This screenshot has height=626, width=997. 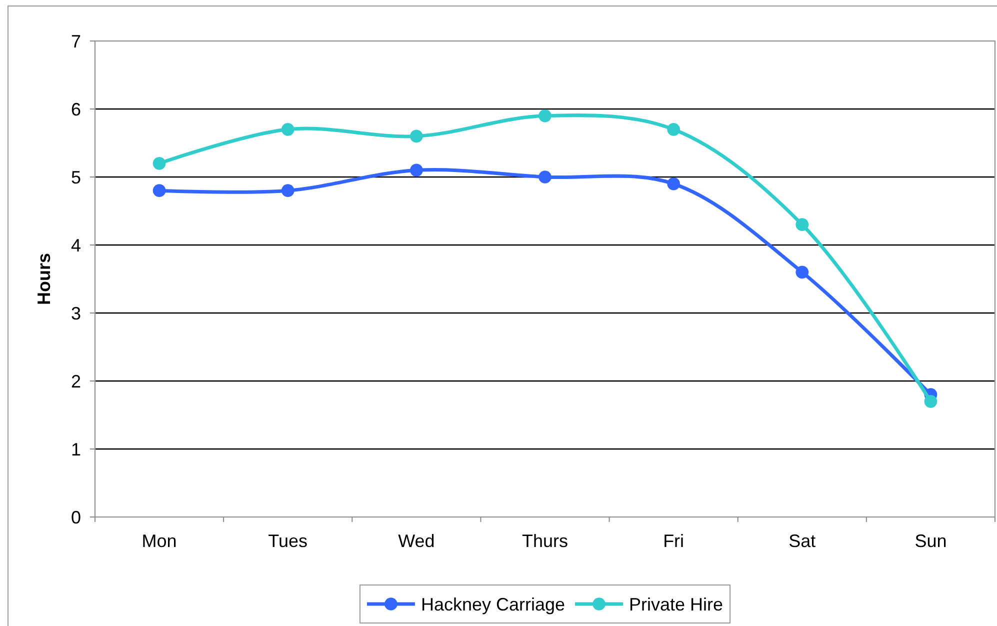 What do you see at coordinates (545, 541) in the screenshot?
I see `x-tick-label: Thurs` at bounding box center [545, 541].